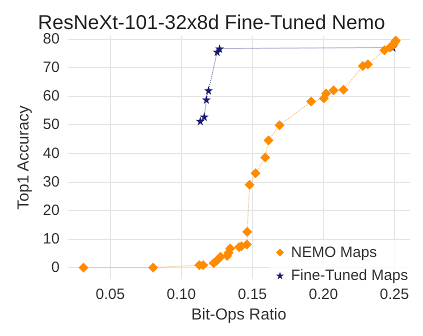  I want to click on legend-label: NEMO Maps, so click(334, 252).